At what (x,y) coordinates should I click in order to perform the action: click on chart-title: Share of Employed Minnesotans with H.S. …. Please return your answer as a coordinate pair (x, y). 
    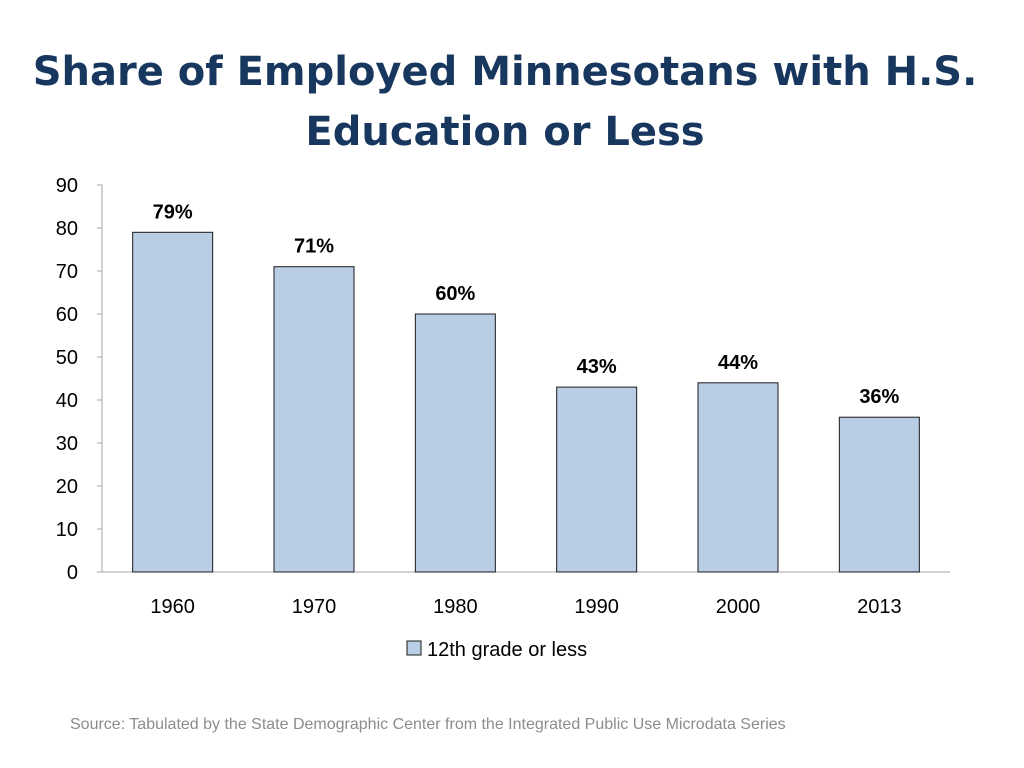
    Looking at the image, I should click on (505, 102).